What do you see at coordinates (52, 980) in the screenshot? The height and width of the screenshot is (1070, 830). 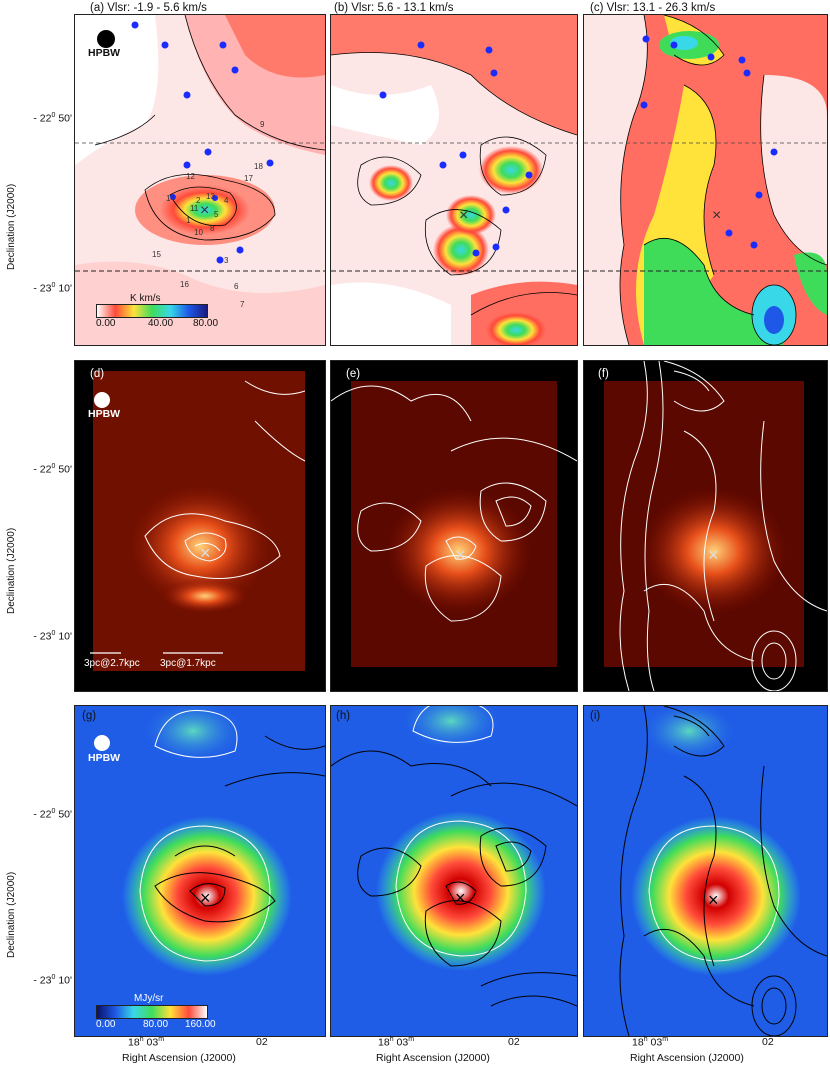 I see `y-tick-10-row3: - 230 10'` at bounding box center [52, 980].